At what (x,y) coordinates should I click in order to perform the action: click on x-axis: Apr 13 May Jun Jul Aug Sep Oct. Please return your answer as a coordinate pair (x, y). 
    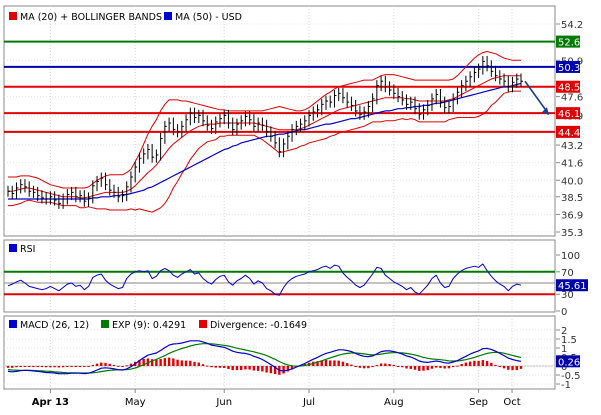
    Looking at the image, I should click on (276, 398).